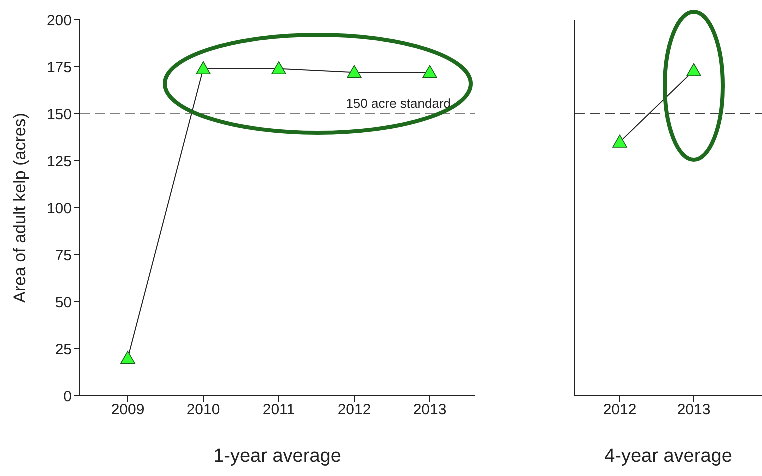 Image resolution: width=762 pixels, height=476 pixels. What do you see at coordinates (203, 410) in the screenshot?
I see `x-tick-label: 2010` at bounding box center [203, 410].